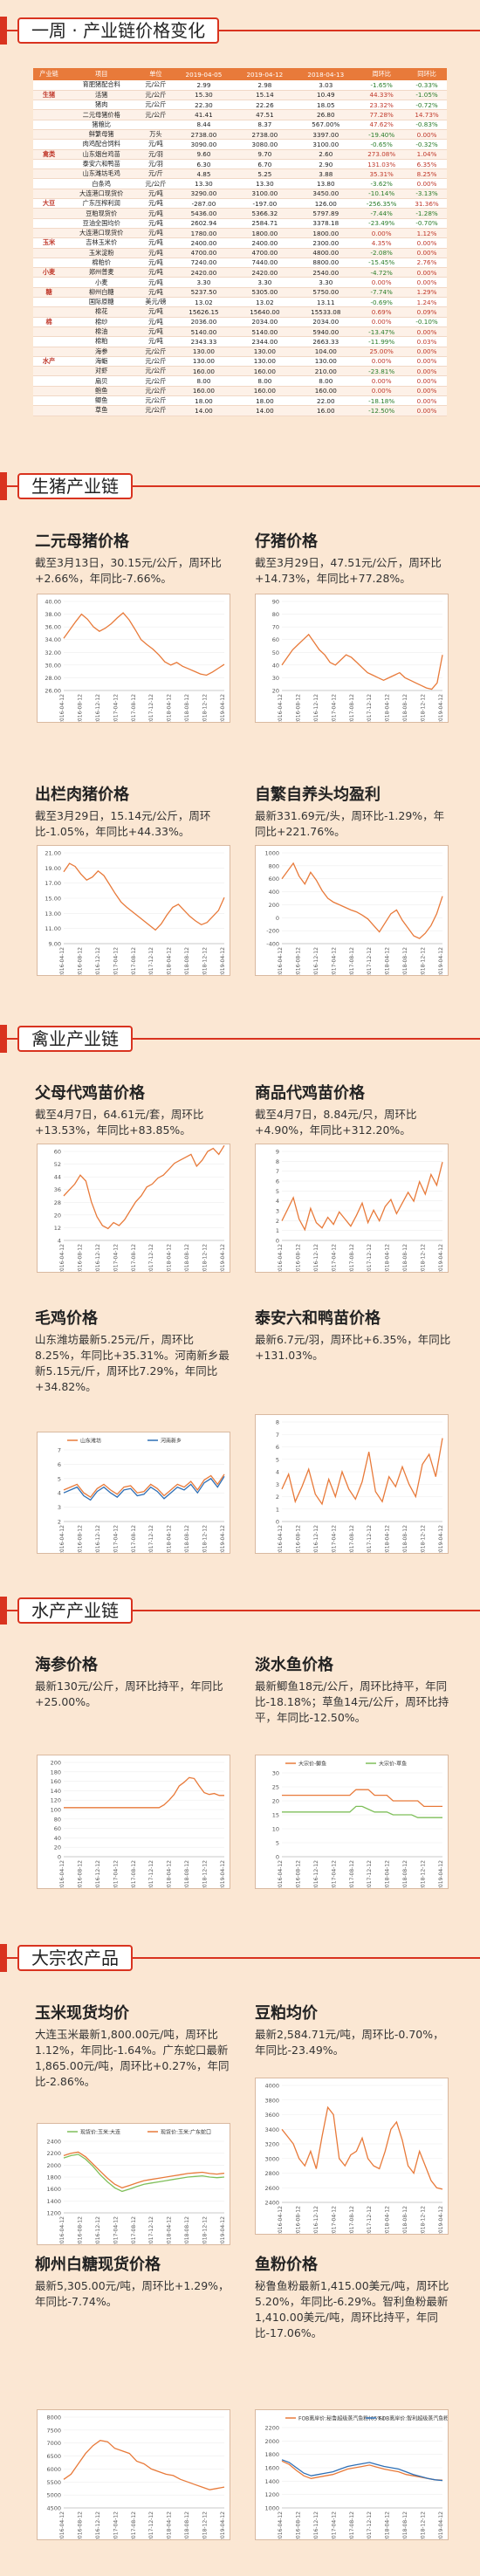 Image resolution: width=480 pixels, height=2576 pixels. Describe the element at coordinates (382, 174) in the screenshot. I see `table-cell-wow: 35.31%` at that location.